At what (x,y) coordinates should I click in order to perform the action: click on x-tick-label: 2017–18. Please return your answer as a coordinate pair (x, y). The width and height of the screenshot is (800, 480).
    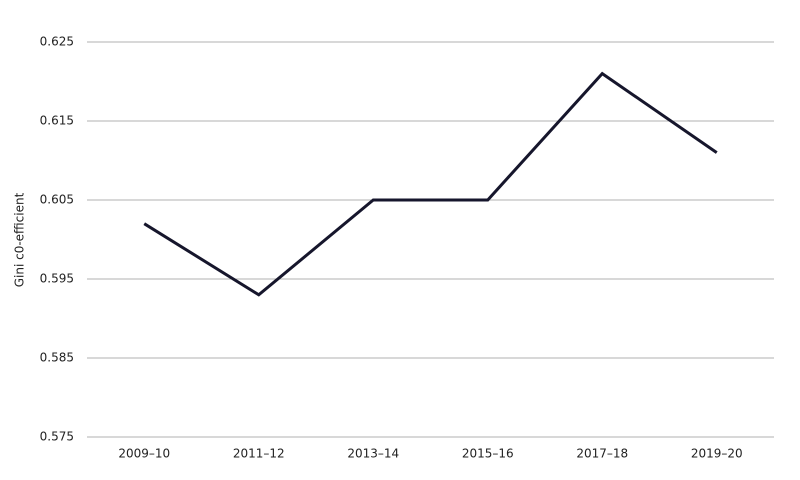
    Looking at the image, I should click on (602, 454).